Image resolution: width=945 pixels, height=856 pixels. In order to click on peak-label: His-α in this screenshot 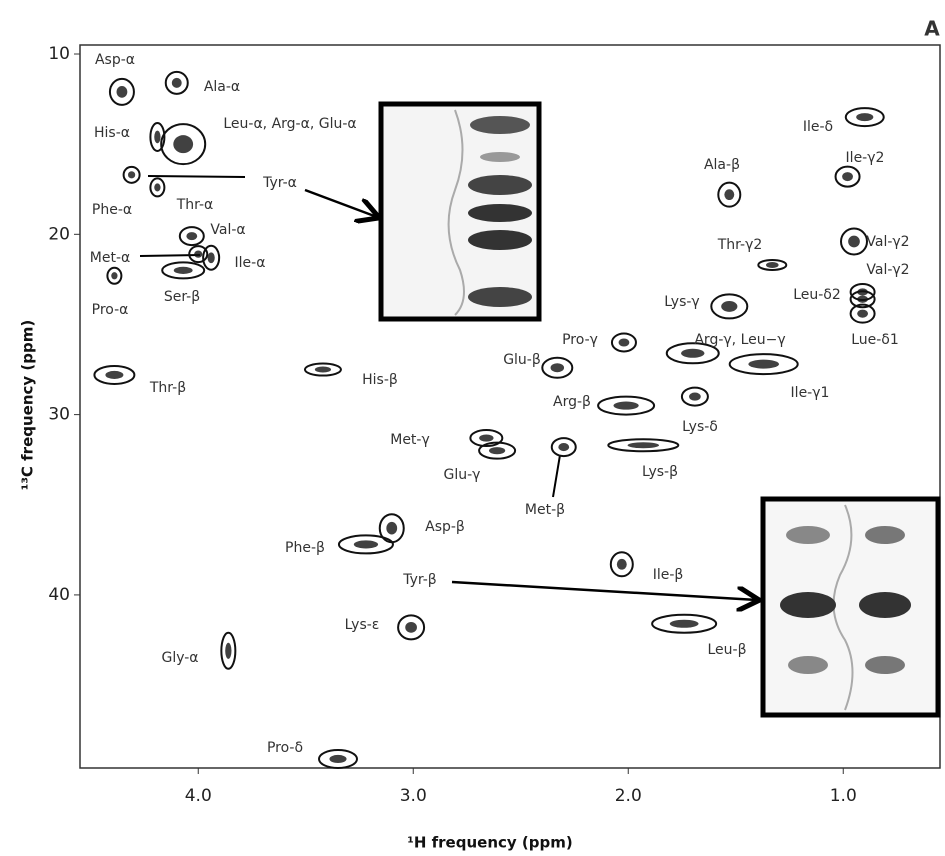, I will do `click(112, 133)`.